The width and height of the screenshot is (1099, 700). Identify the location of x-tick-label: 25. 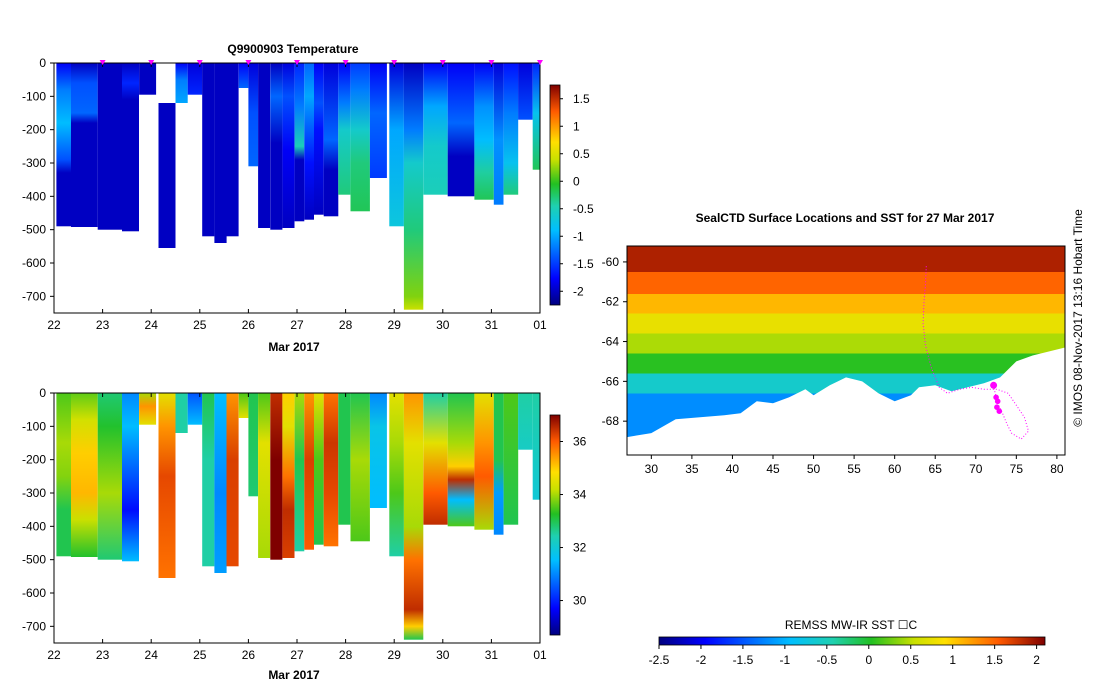
(200, 325).